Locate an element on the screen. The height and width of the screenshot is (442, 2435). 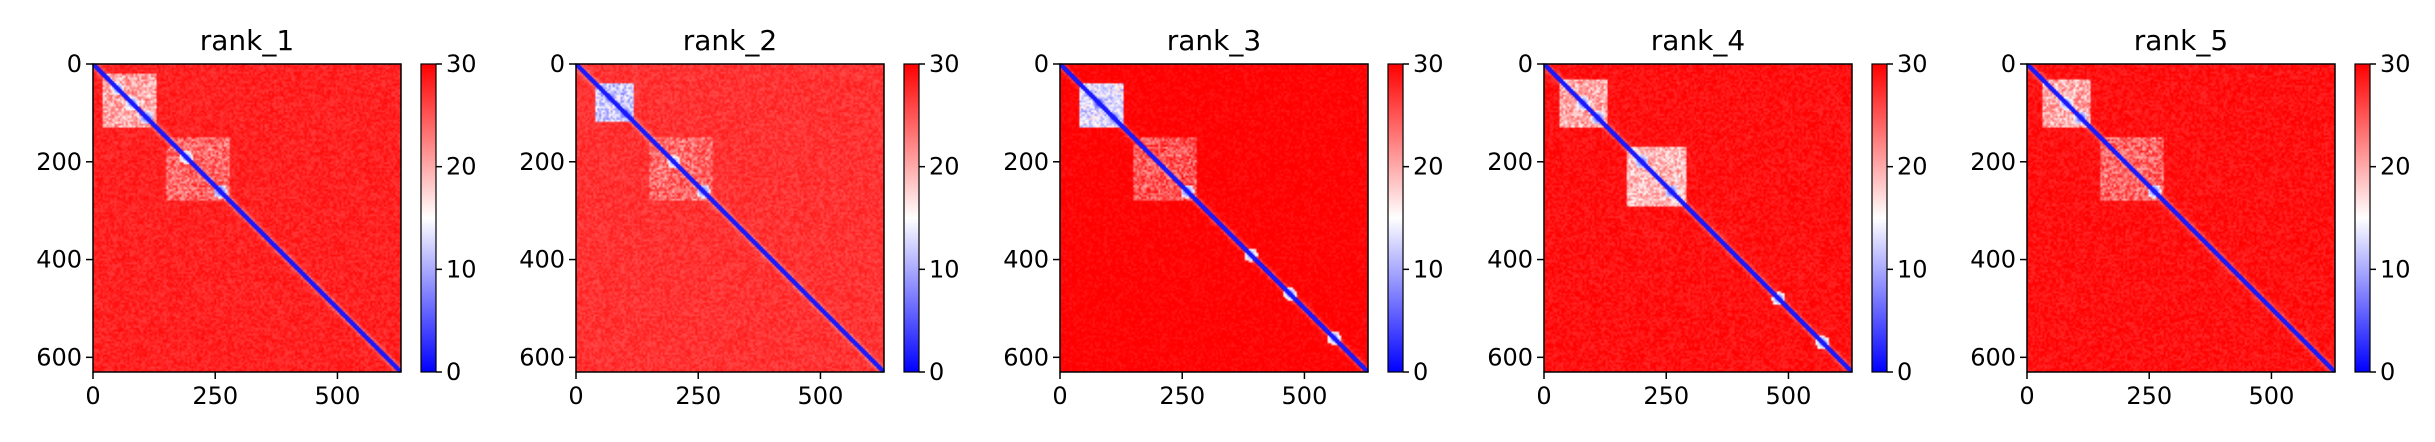
chart-title: rank_5 is located at coordinates (2181, 40).